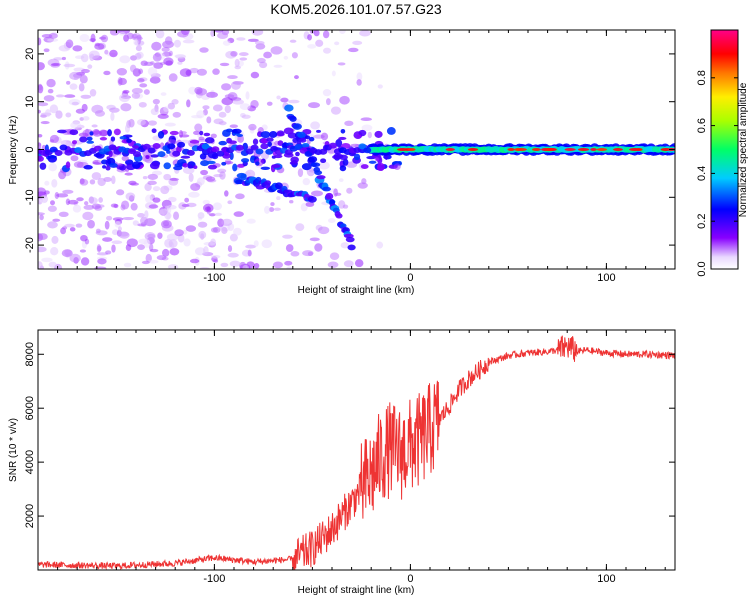 This screenshot has width=750, height=600. Describe the element at coordinates (724, 149) in the screenshot. I see `colorbar-gradient` at that location.